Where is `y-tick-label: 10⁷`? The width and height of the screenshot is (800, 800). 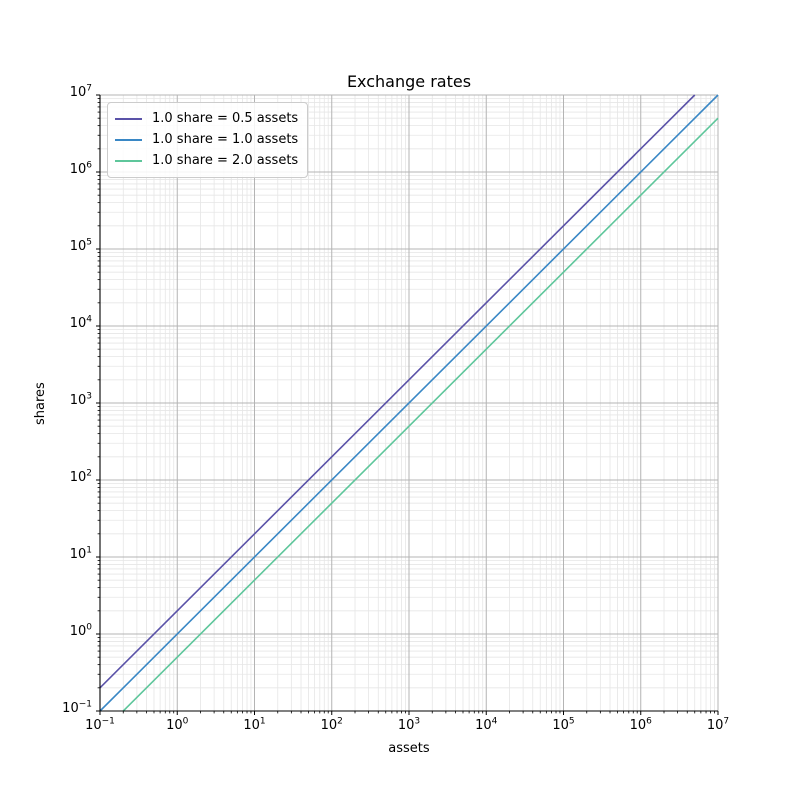 y-tick-label: 10⁷ is located at coordinates (80, 91).